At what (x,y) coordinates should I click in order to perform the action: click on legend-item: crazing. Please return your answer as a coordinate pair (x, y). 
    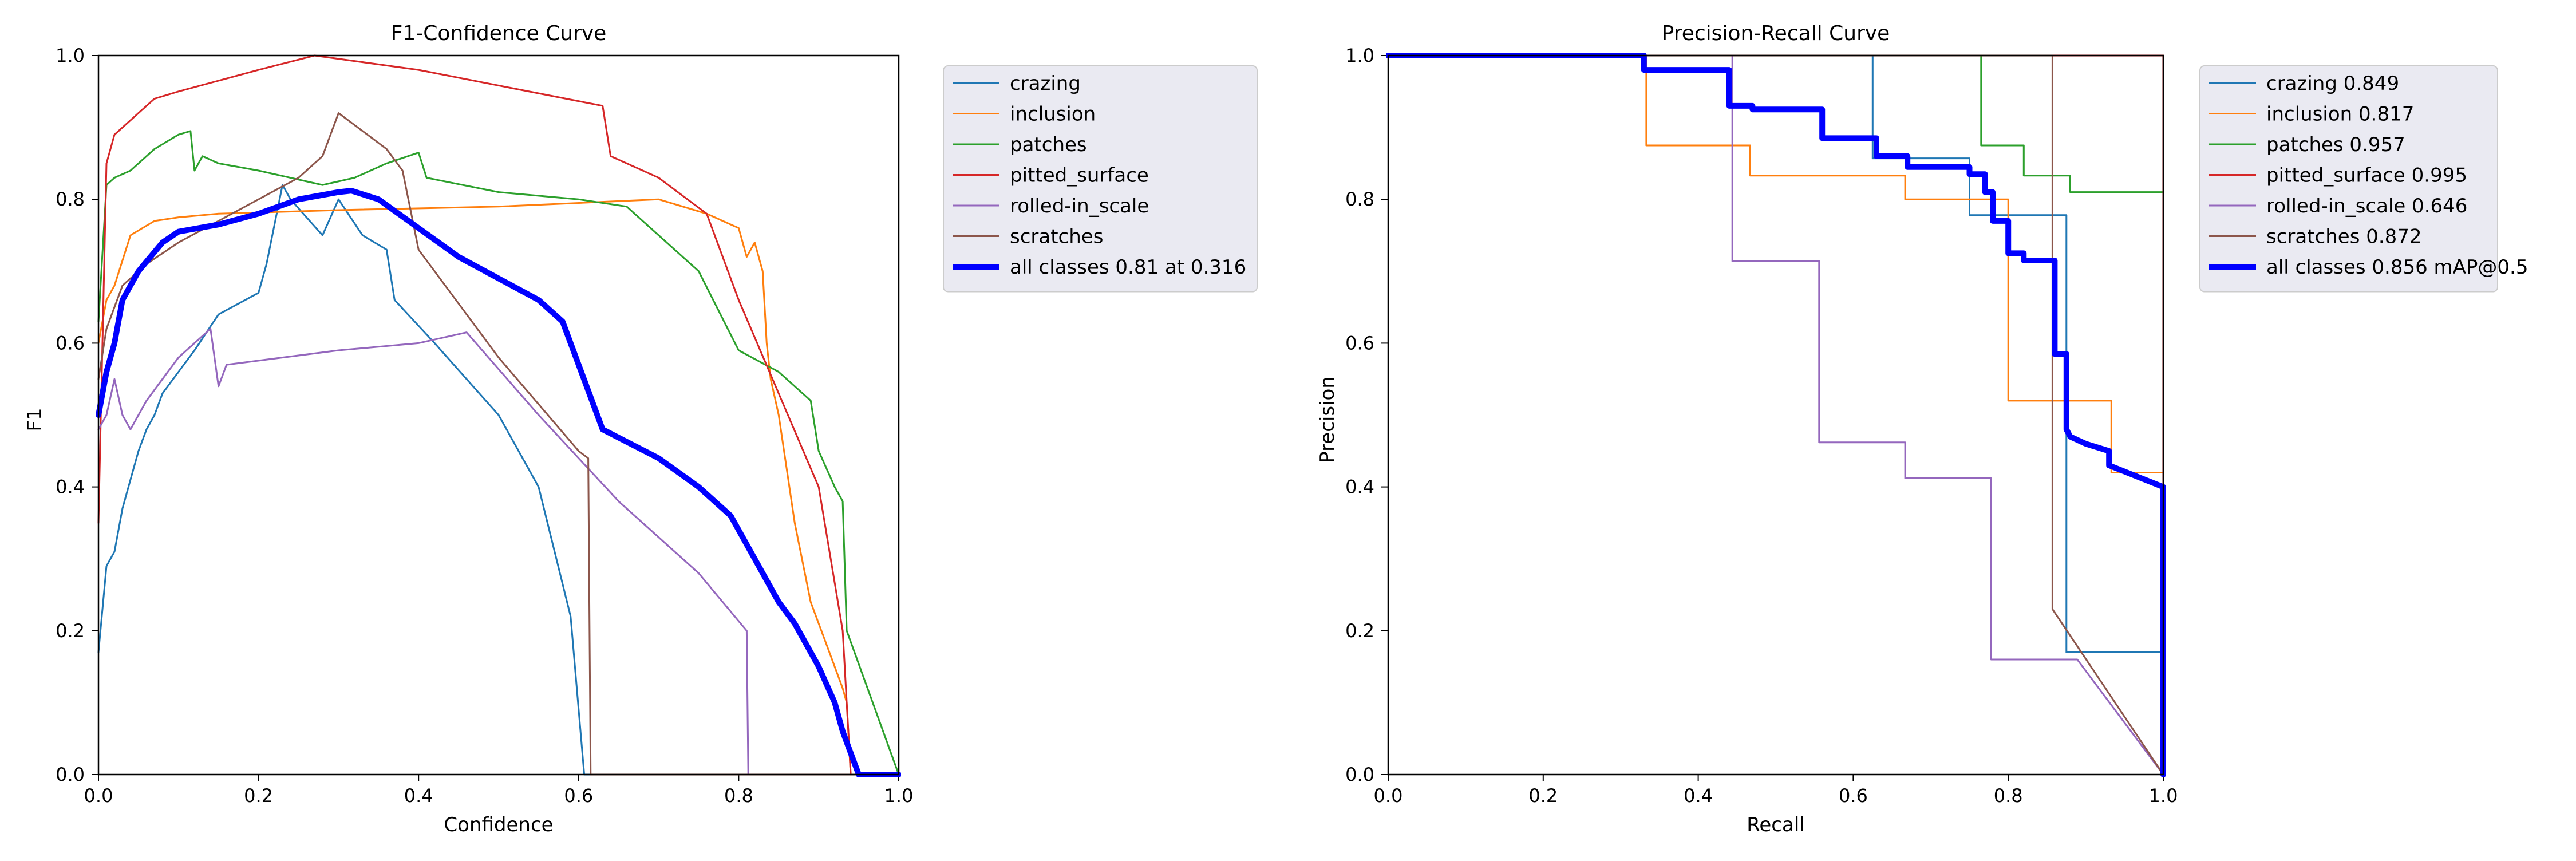
    Looking at the image, I should click on (1017, 83).